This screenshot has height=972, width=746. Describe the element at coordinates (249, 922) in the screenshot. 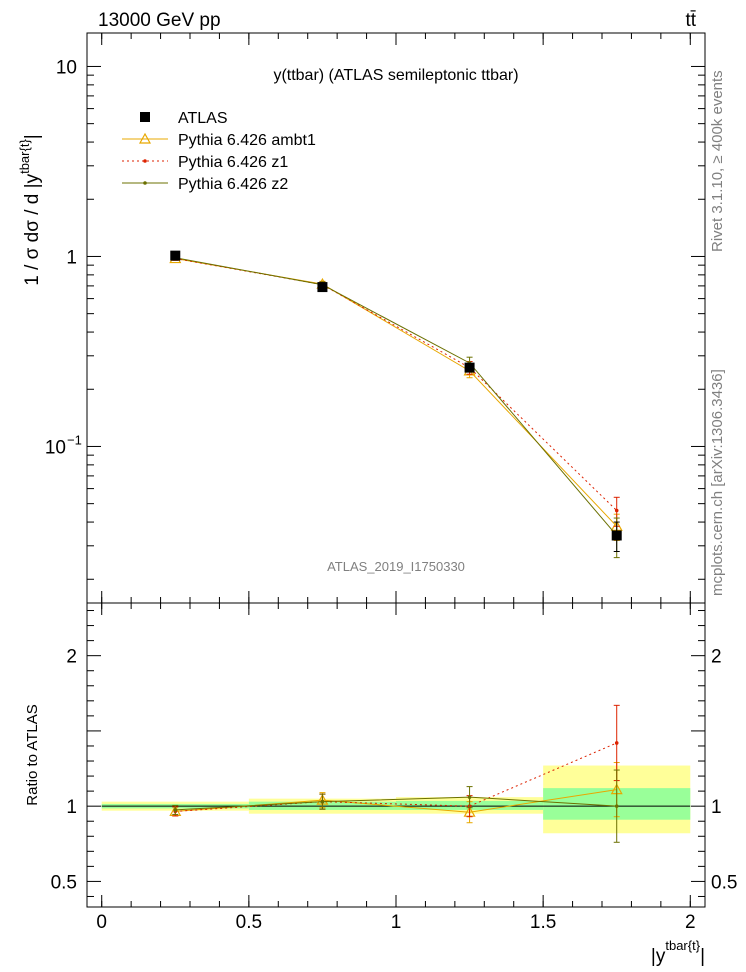

I see `x-tick-label: 0.5` at that location.